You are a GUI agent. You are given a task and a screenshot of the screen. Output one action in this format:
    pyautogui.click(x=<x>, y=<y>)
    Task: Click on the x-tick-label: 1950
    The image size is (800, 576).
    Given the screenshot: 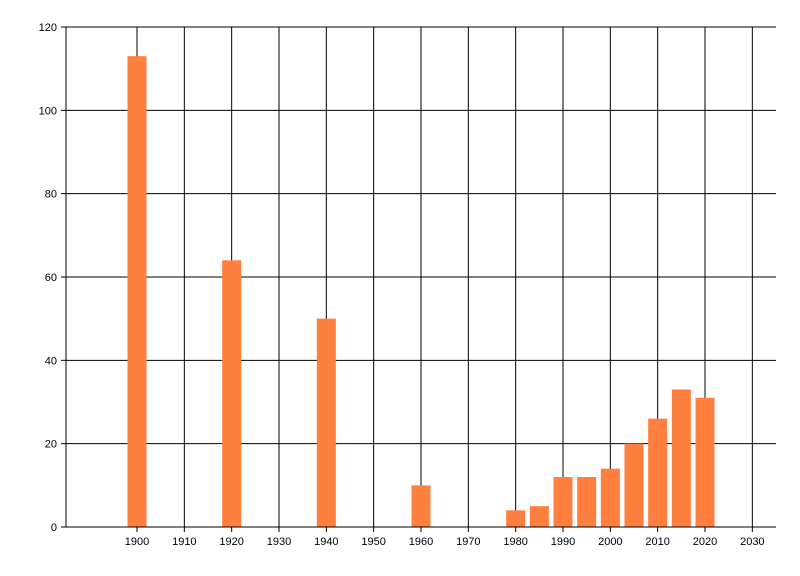 What is the action you would take?
    pyautogui.click(x=373, y=542)
    